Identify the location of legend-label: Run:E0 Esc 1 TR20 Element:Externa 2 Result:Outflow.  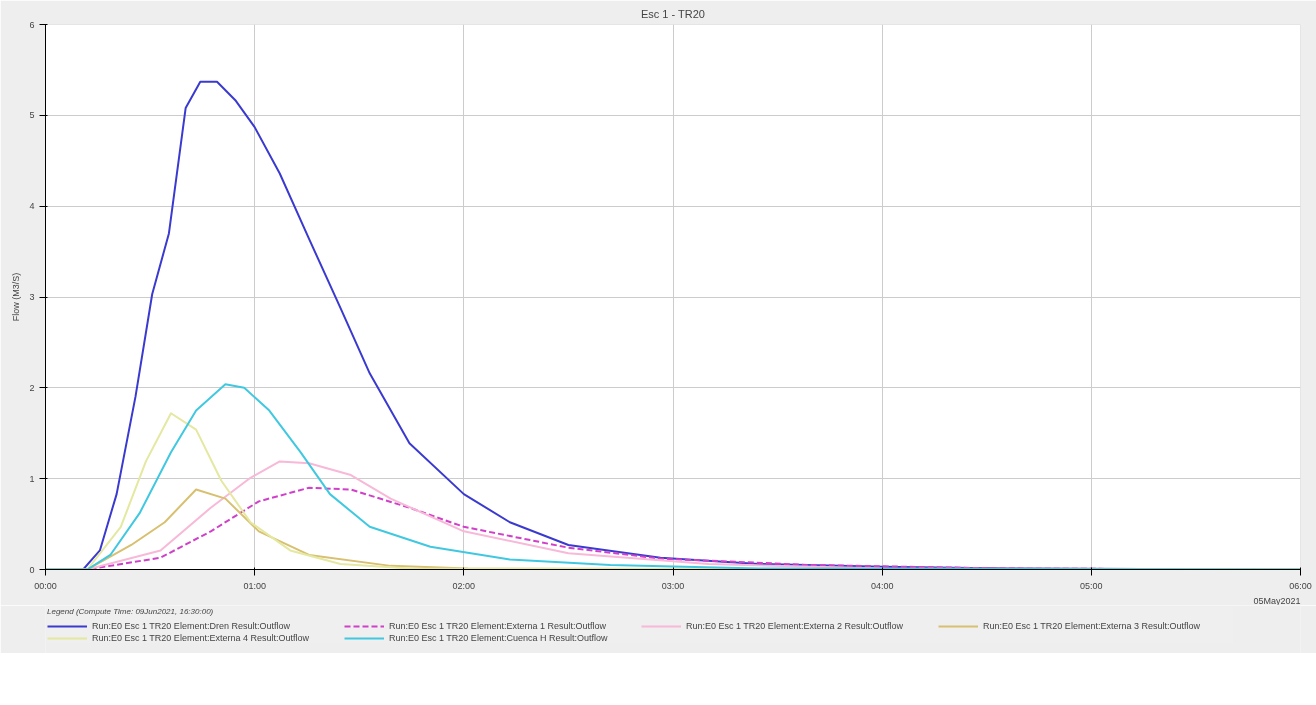
(795, 626).